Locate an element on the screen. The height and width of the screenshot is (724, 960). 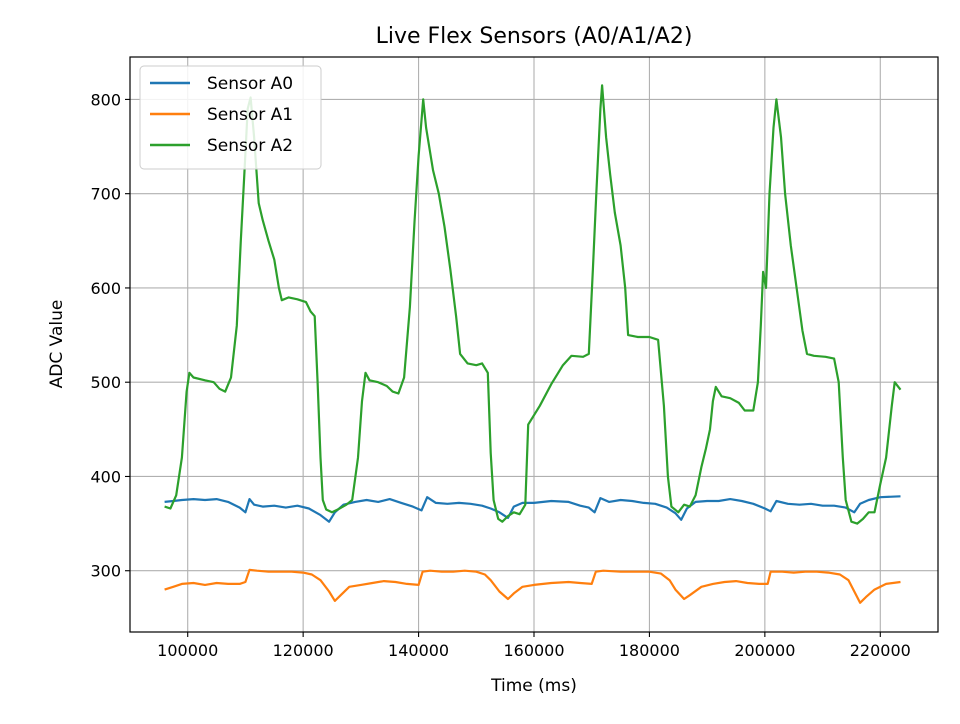
series-line-sensor-a0 is located at coordinates (532, 509).